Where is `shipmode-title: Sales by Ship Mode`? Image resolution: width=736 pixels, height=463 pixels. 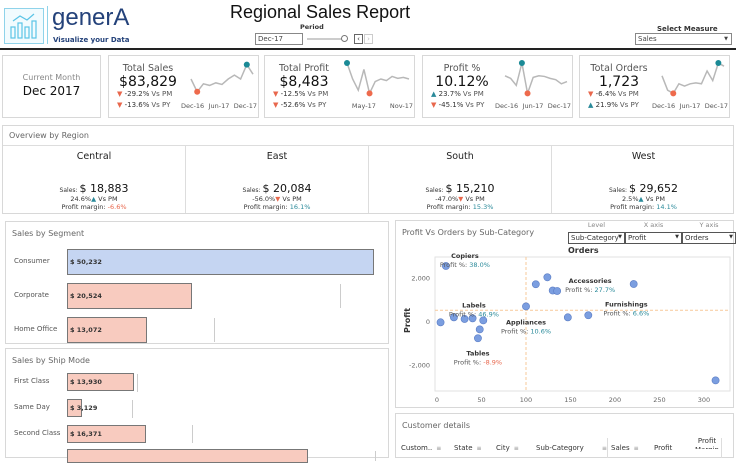 shipmode-title: Sales by Ship Mode is located at coordinates (51, 360).